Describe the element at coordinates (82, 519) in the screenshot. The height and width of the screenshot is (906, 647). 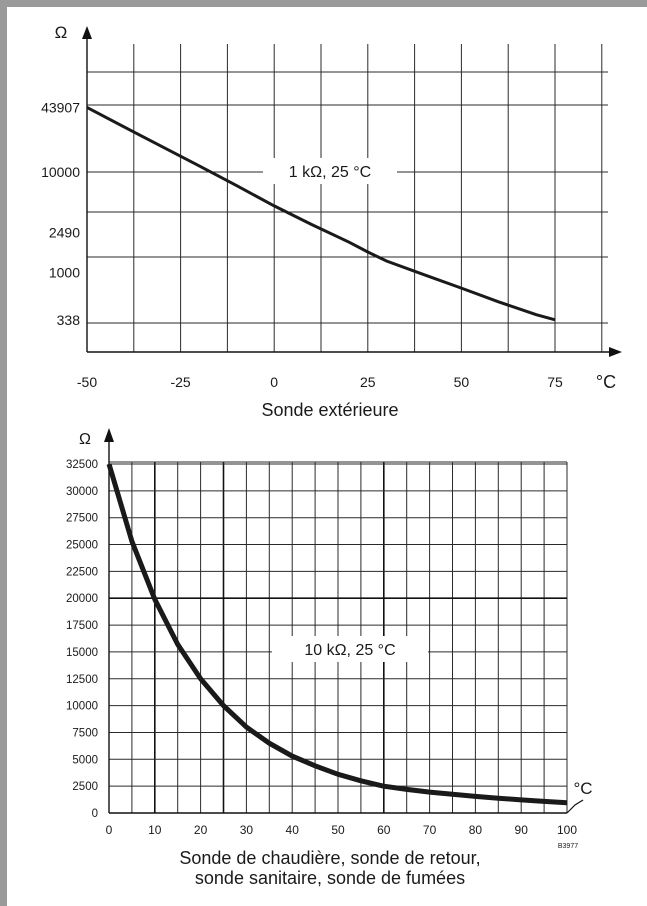
I see `y-tick-label: 27500` at that location.